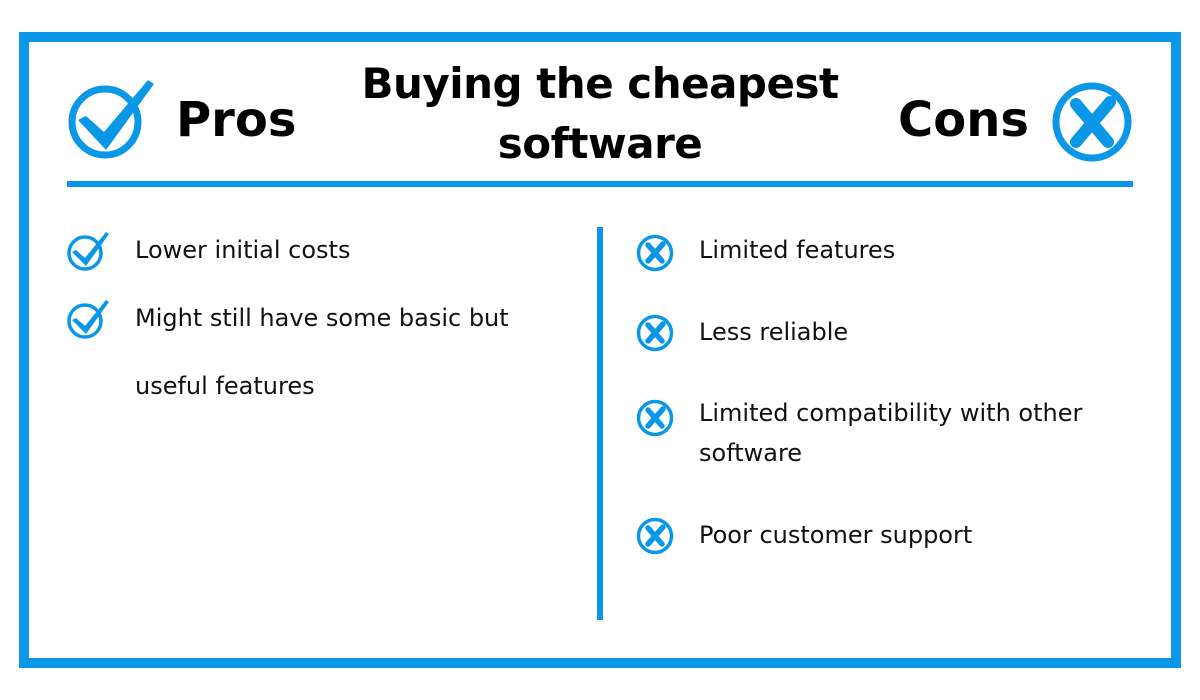 This screenshot has width=1200, height=700. What do you see at coordinates (963, 120) in the screenshot?
I see `cons-heading: Cons` at bounding box center [963, 120].